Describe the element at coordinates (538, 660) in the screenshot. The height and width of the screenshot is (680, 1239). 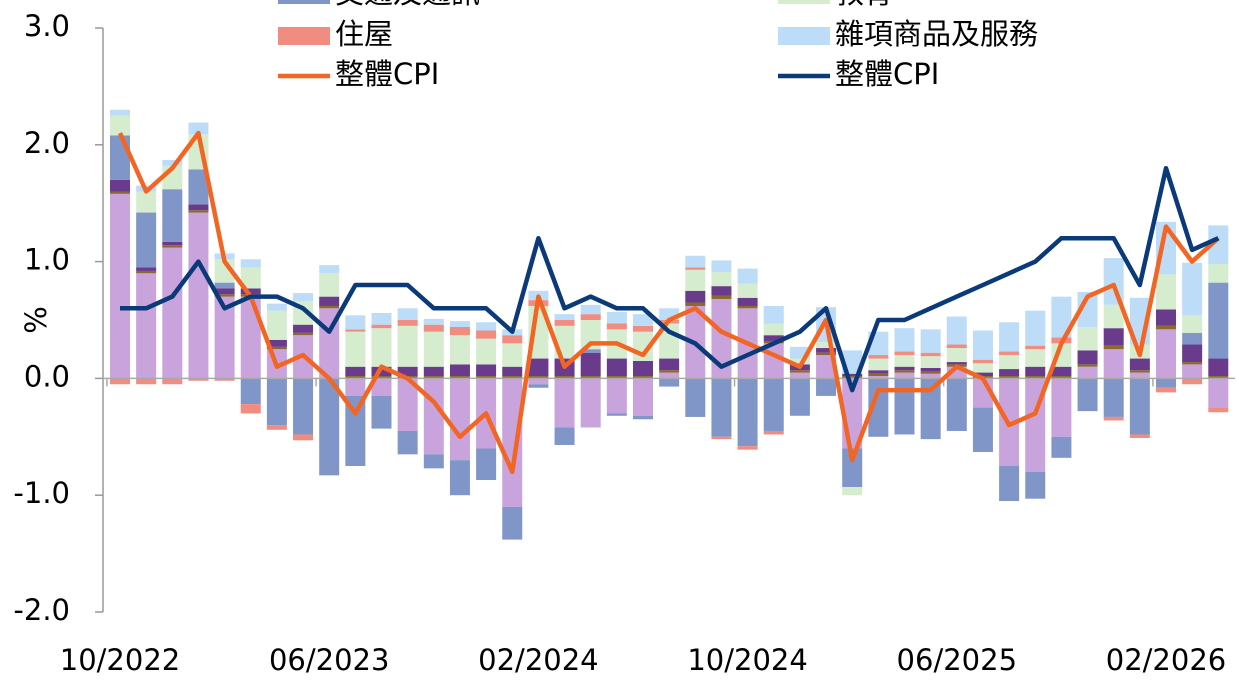
I see `x-tick-label: 02/2024` at that location.